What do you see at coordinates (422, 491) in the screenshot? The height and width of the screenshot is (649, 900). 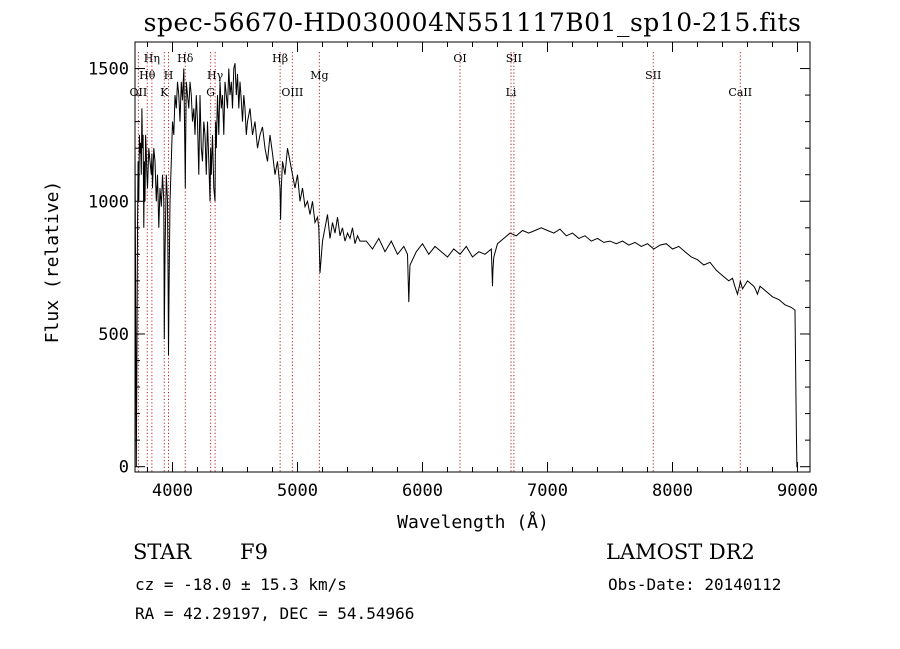 I see `x-tick-label: 6000` at bounding box center [422, 491].